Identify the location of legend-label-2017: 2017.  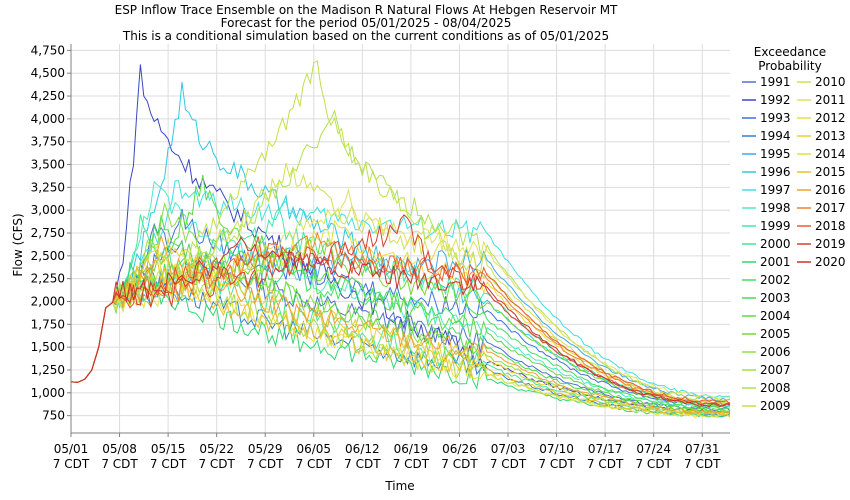
(830, 208).